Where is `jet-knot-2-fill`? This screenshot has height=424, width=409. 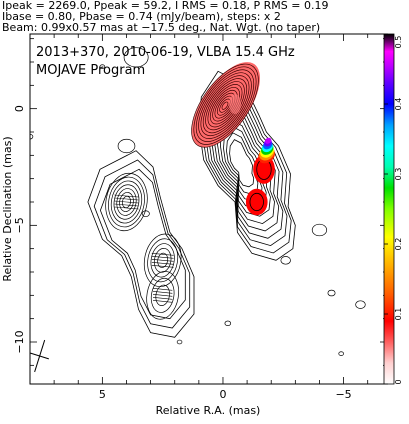 jet-knot-2-fill is located at coordinates (256, 202).